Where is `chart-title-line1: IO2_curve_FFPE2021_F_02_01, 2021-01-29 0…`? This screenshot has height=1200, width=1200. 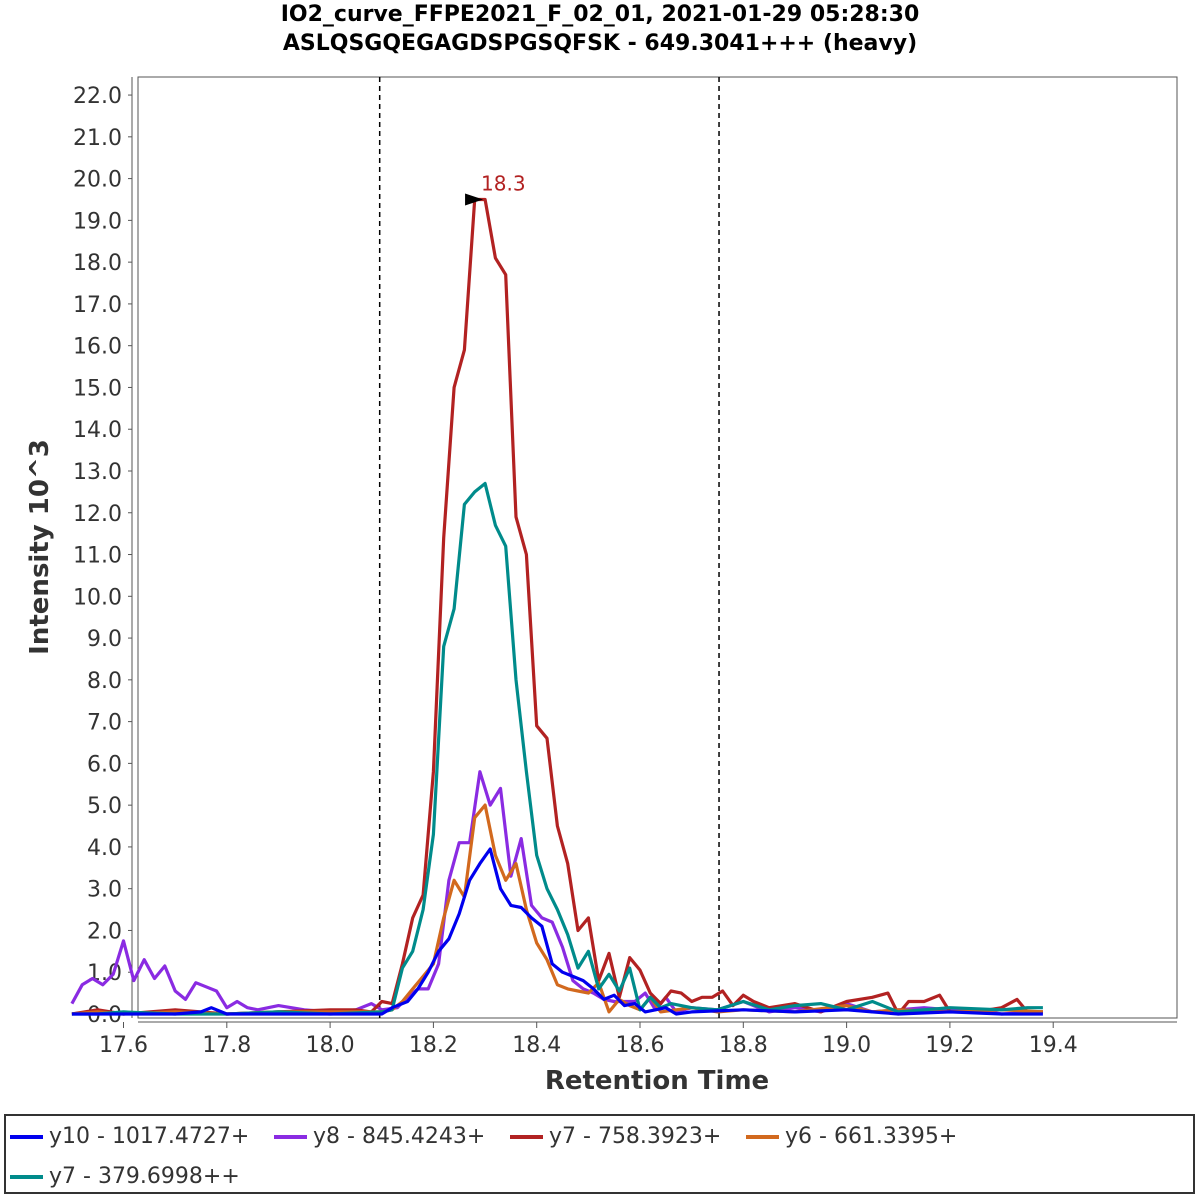 chart-title-line1: IO2_curve_FFPE2021_F_02_01, 2021-01-29 0… is located at coordinates (600, 14).